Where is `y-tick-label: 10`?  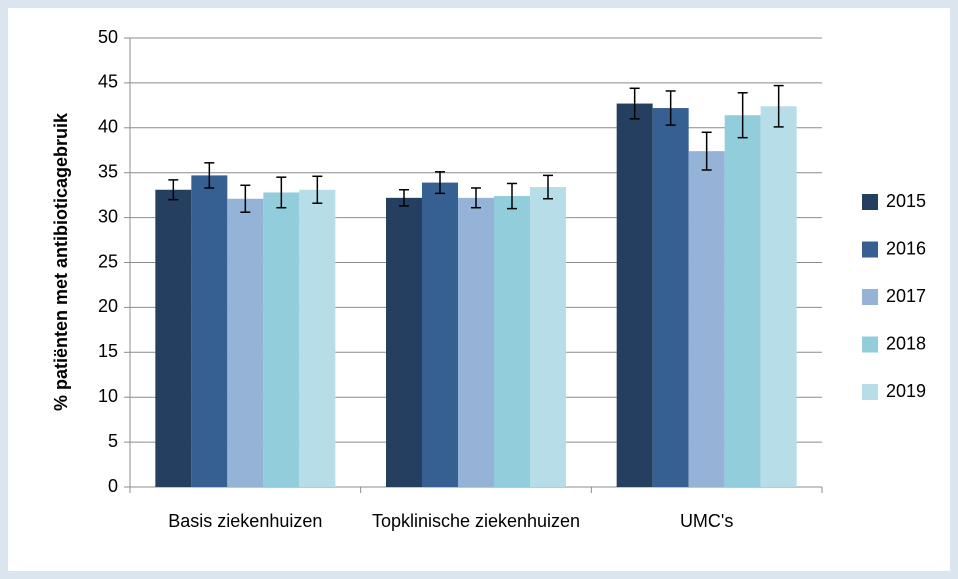 y-tick-label: 10 is located at coordinates (108, 396).